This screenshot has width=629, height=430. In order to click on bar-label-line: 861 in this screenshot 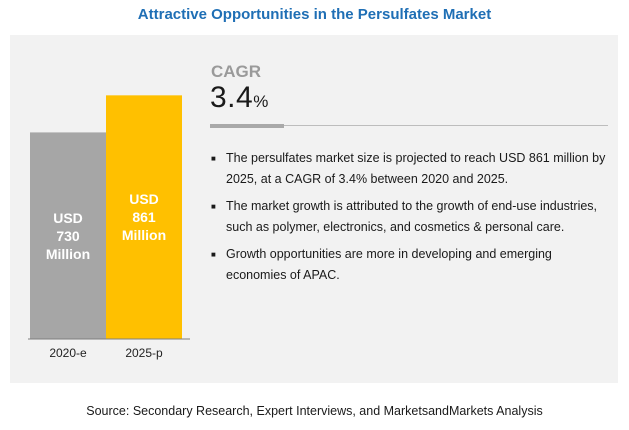, I will do `click(144, 217)`.